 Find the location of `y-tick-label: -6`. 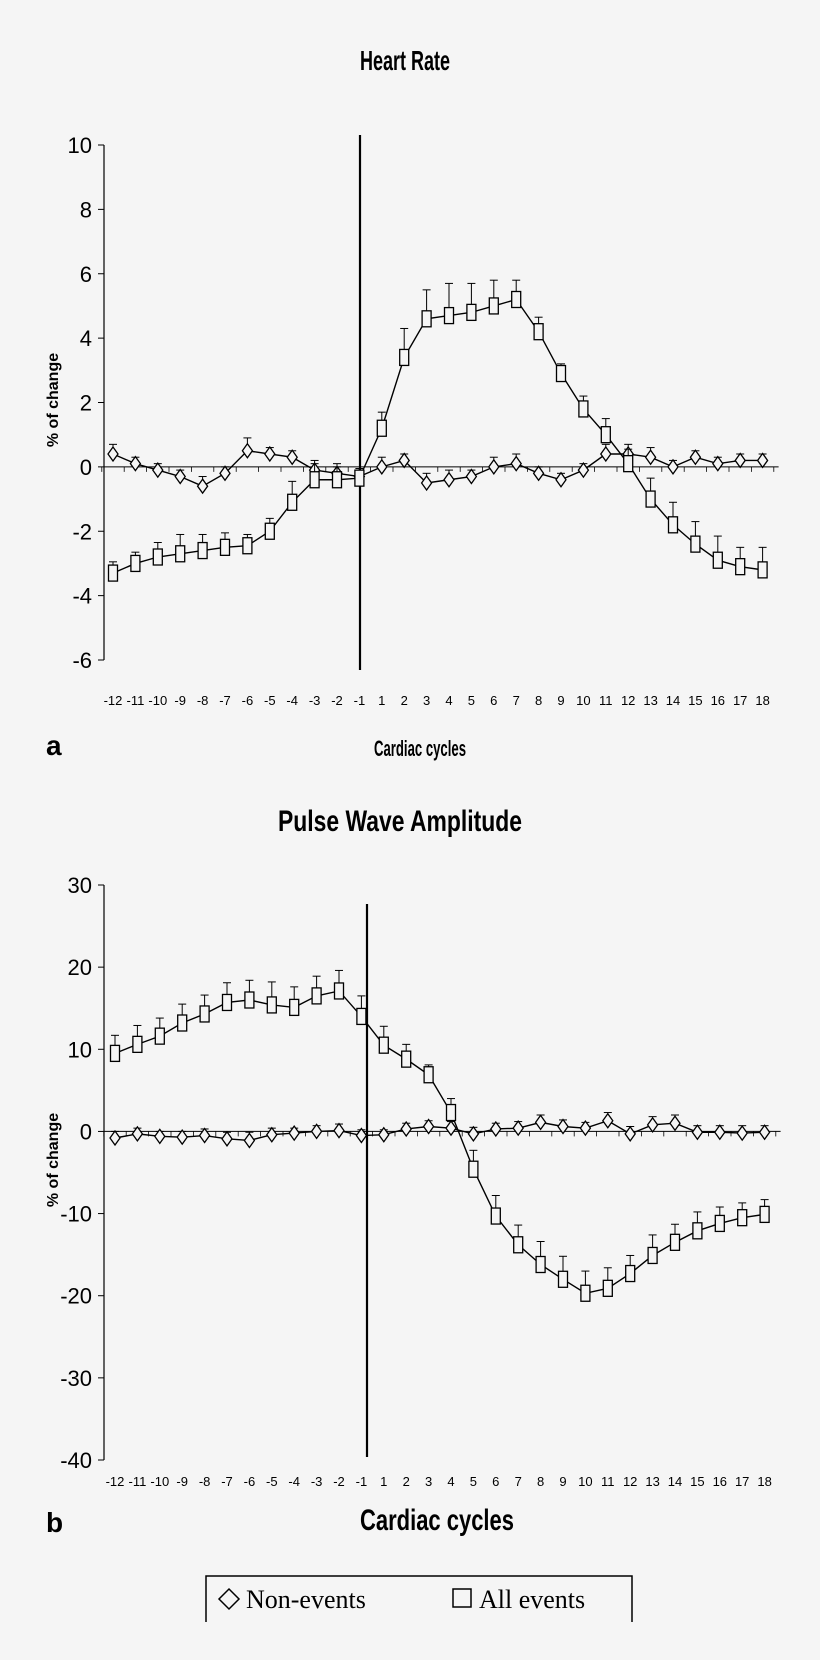

y-tick-label: -6 is located at coordinates (82, 660).